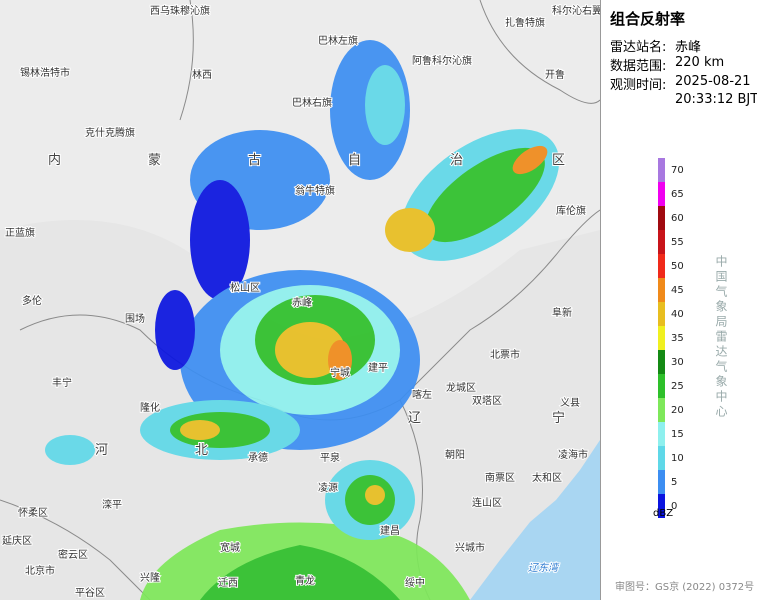  Describe the element at coordinates (201, 450) in the screenshot. I see `place-label: 北` at that location.